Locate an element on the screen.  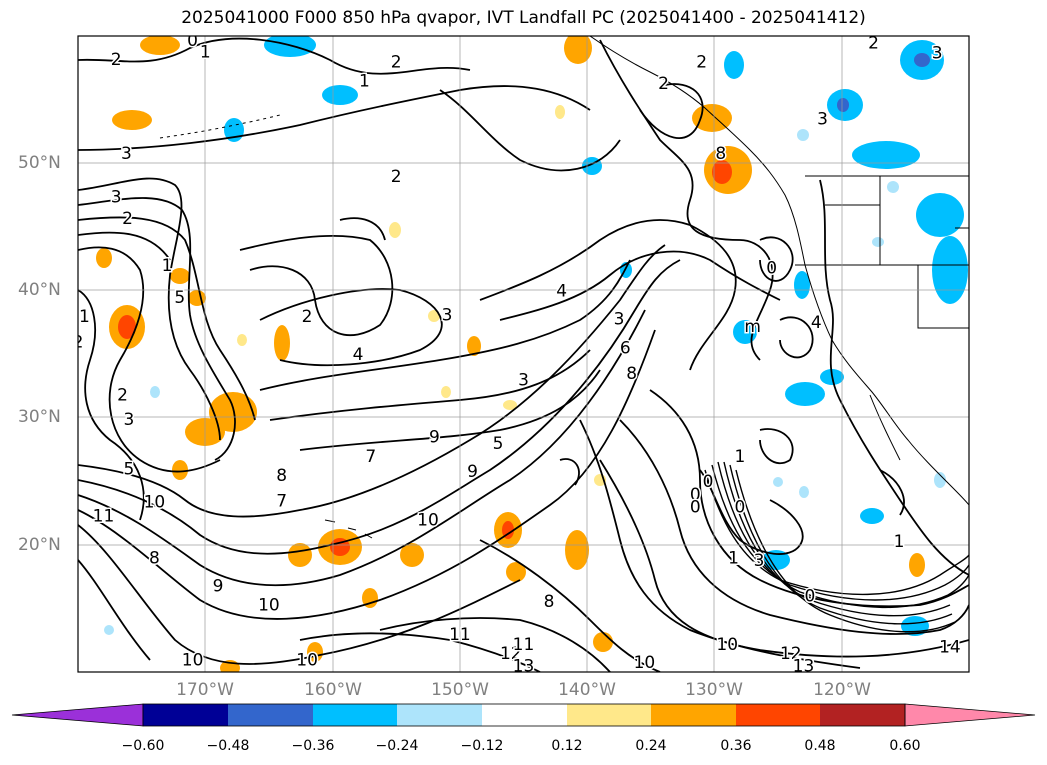
colorbar-tick: 0.12 is located at coordinates (567, 746).